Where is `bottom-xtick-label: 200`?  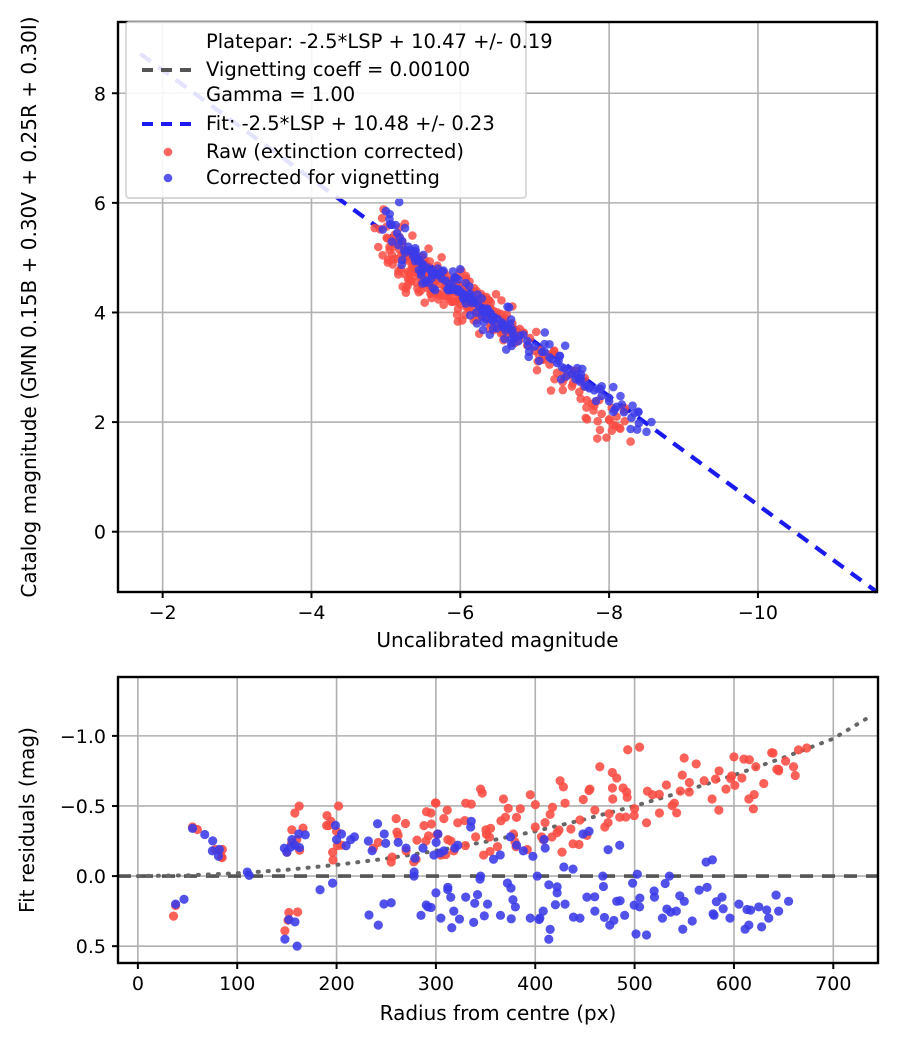 bottom-xtick-label: 200 is located at coordinates (336, 984).